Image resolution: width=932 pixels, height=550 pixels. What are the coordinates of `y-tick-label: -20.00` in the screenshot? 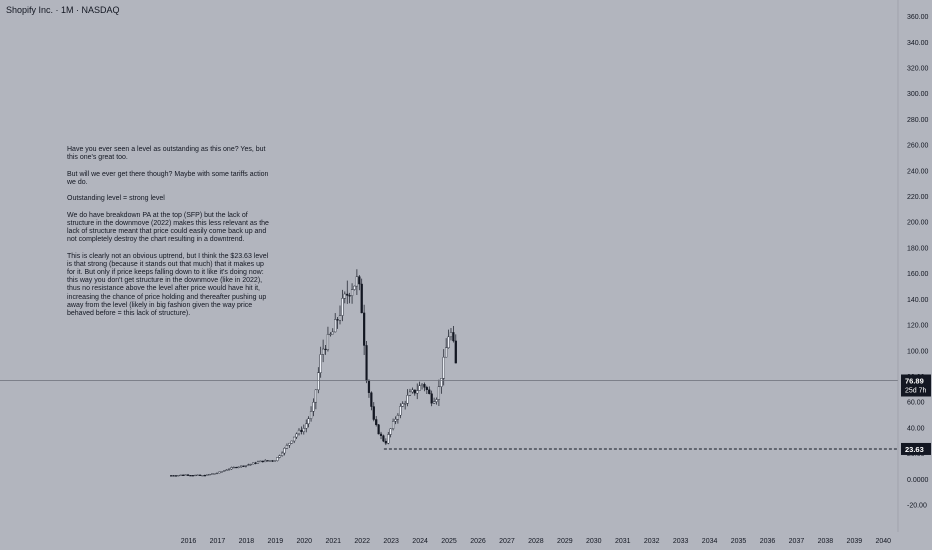 It's located at (917, 506).